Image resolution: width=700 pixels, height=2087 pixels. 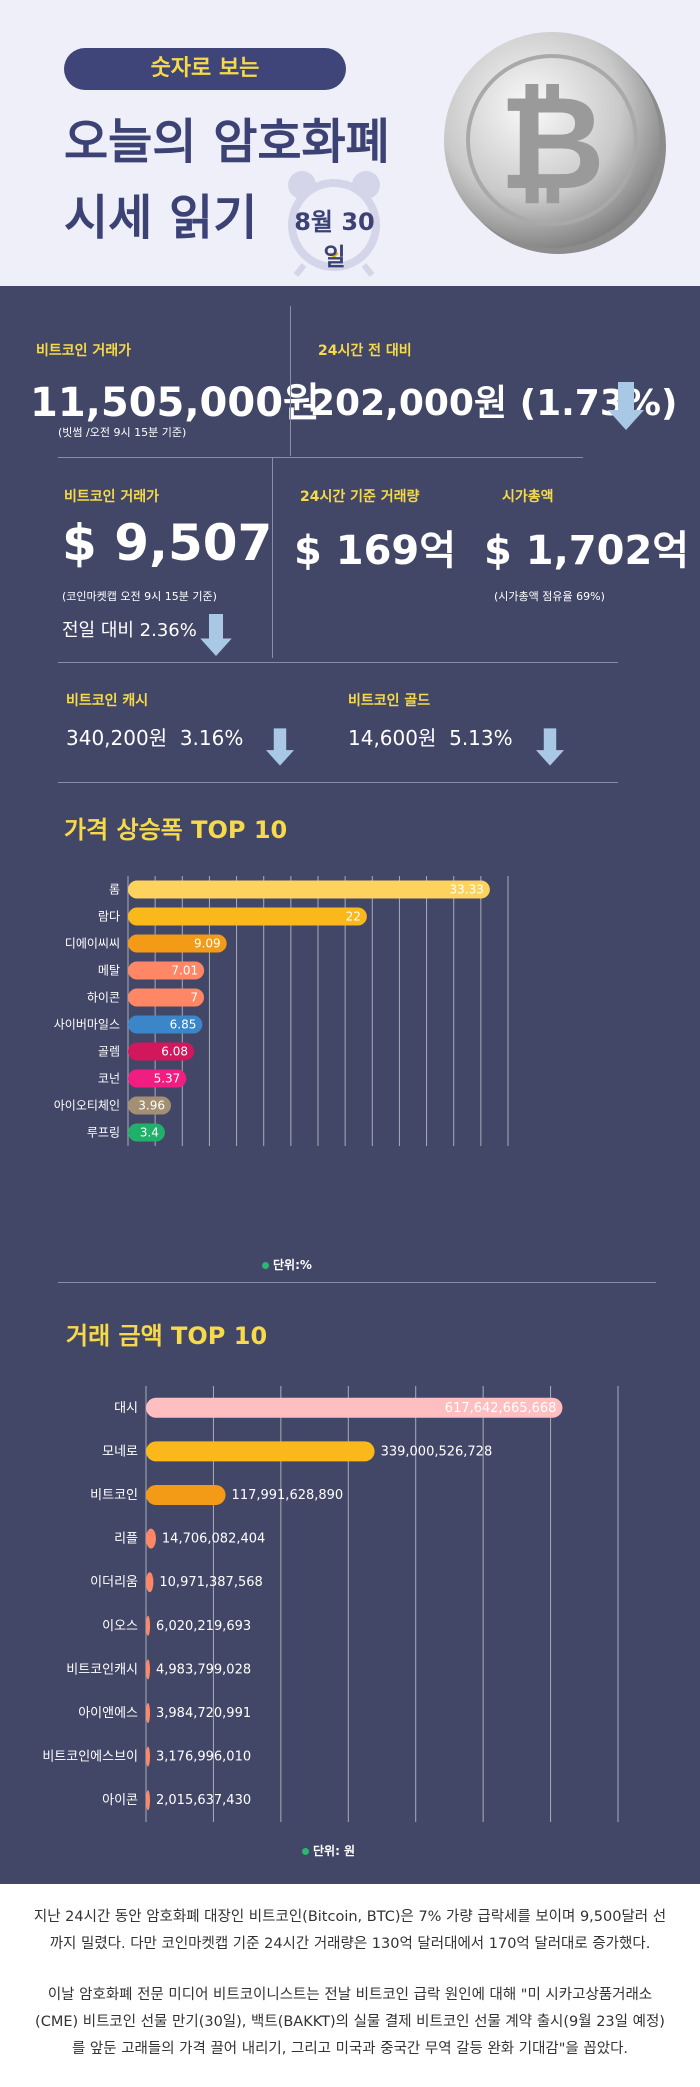 I want to click on bch-value: 340,200원 3.16%, so click(x=155, y=738).